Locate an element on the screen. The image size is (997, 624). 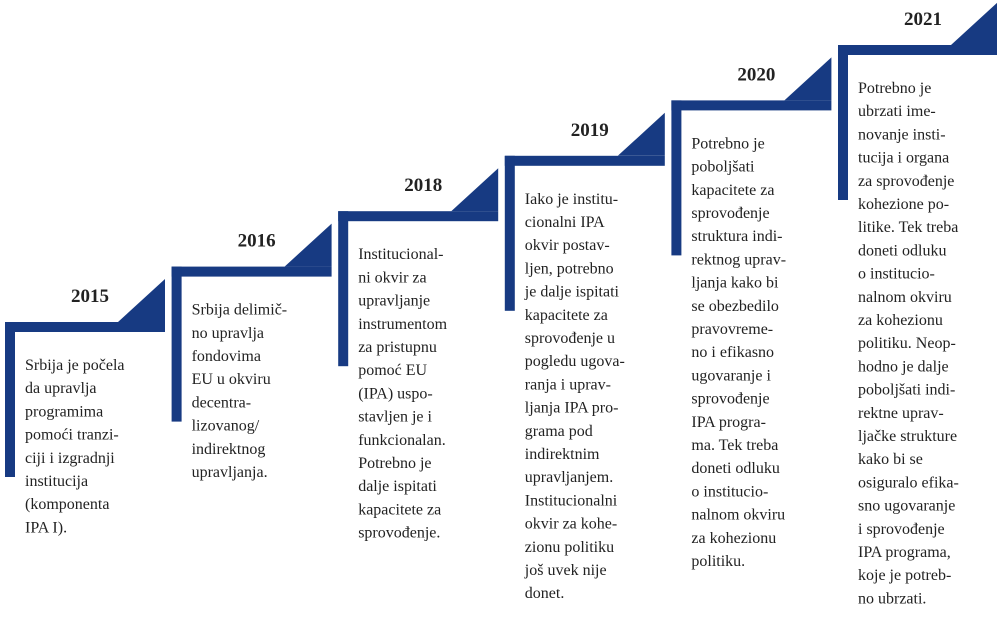
step-text-line: kohezione po- is located at coordinates (903, 204).